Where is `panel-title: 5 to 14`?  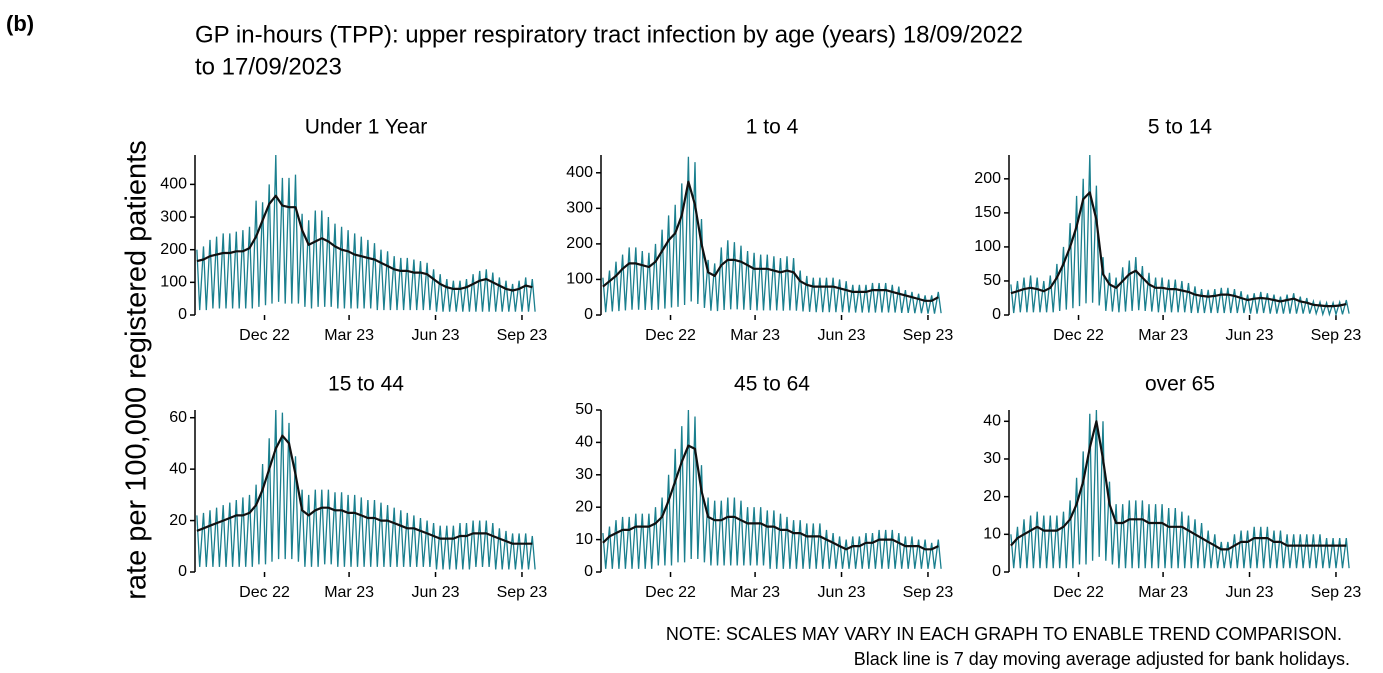
panel-title: 5 to 14 is located at coordinates (1180, 127).